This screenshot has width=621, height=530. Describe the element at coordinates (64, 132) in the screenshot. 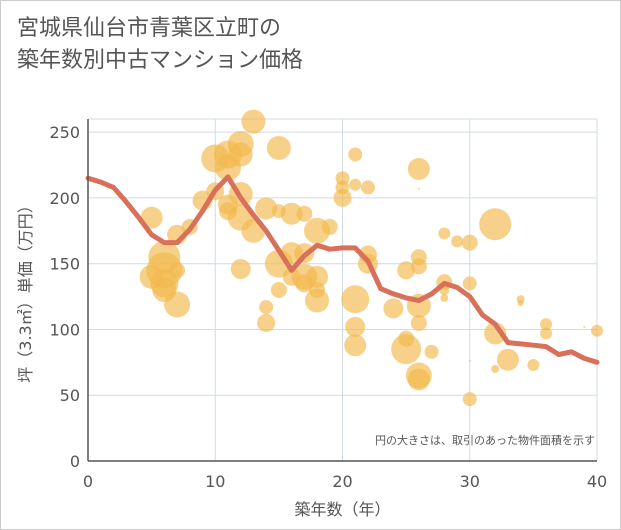

I see `y-tick-label: 250` at that location.